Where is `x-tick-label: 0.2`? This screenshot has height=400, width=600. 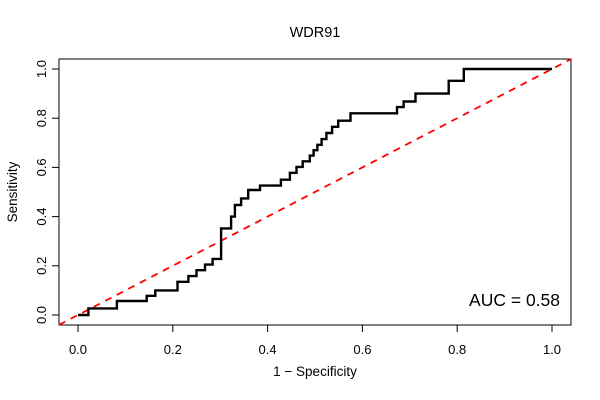 x-tick-label: 0.2 is located at coordinates (173, 349).